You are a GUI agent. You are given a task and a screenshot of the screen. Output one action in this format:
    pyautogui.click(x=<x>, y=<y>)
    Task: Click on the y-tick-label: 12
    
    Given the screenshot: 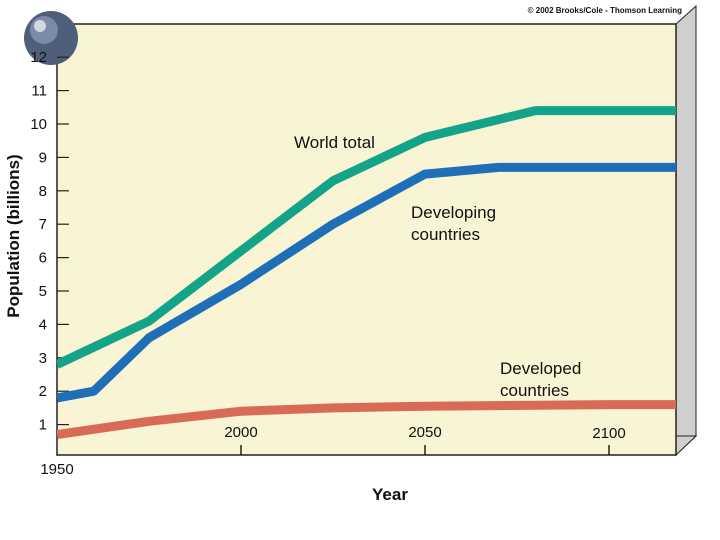 What is the action you would take?
    pyautogui.click(x=38, y=57)
    